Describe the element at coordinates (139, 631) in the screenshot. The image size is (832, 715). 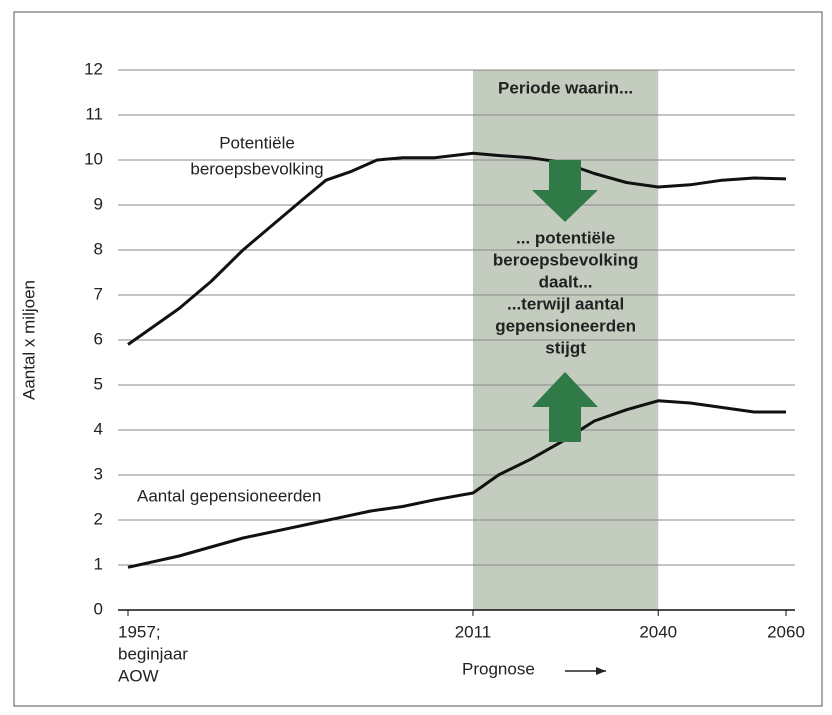
I see `x-tick-label: 1957;` at that location.